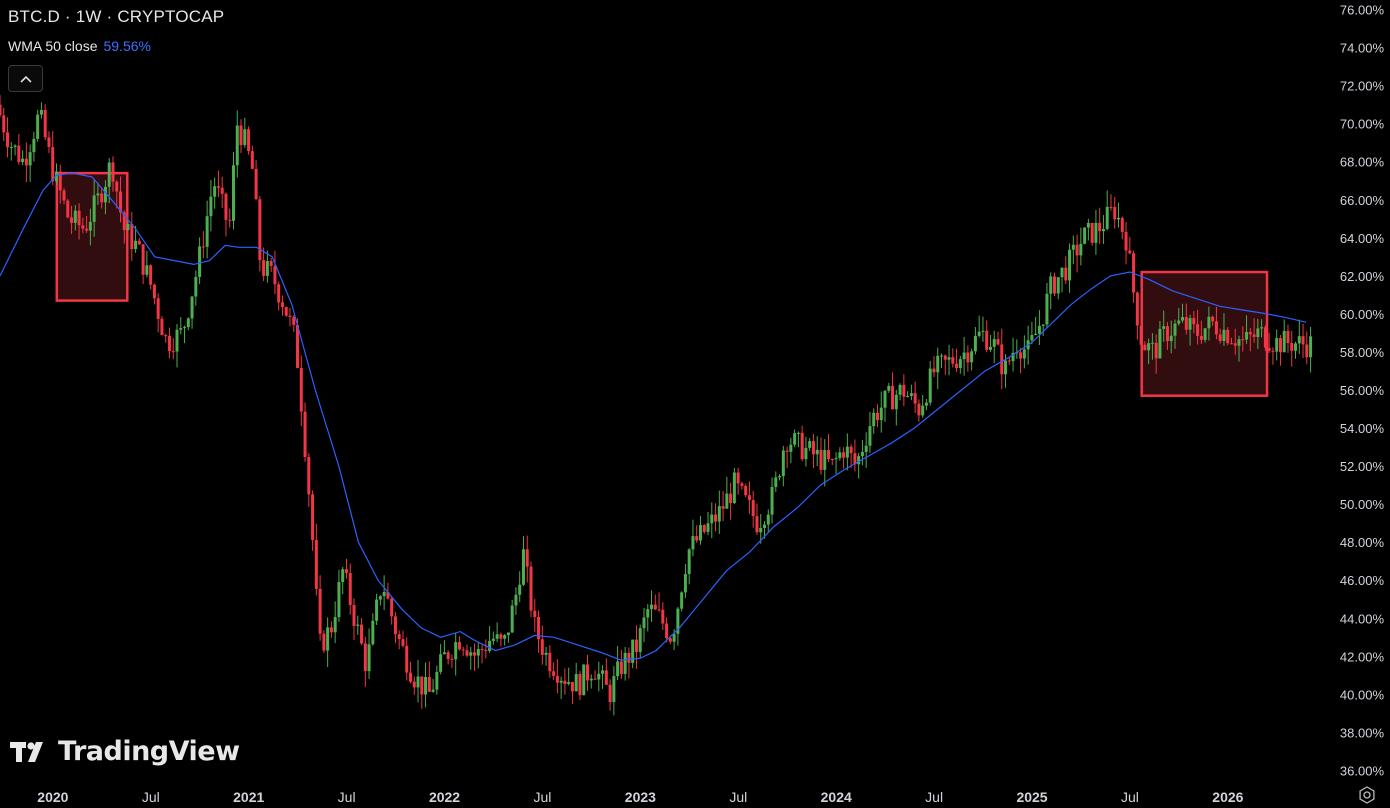  I want to click on y-tick-label: 46.00%, so click(1362, 580).